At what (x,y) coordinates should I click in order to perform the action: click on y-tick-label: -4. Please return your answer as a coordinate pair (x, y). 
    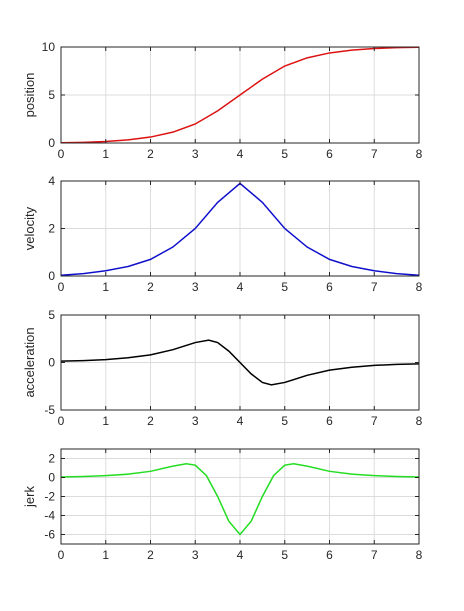
    Looking at the image, I should click on (49, 516).